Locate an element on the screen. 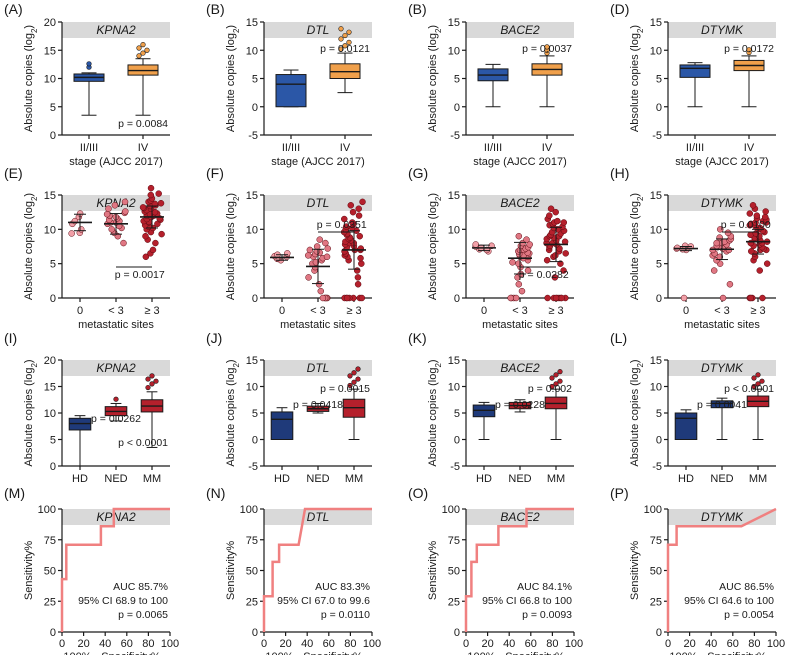  y-axis-label: Sensitivity% is located at coordinates (635, 571).